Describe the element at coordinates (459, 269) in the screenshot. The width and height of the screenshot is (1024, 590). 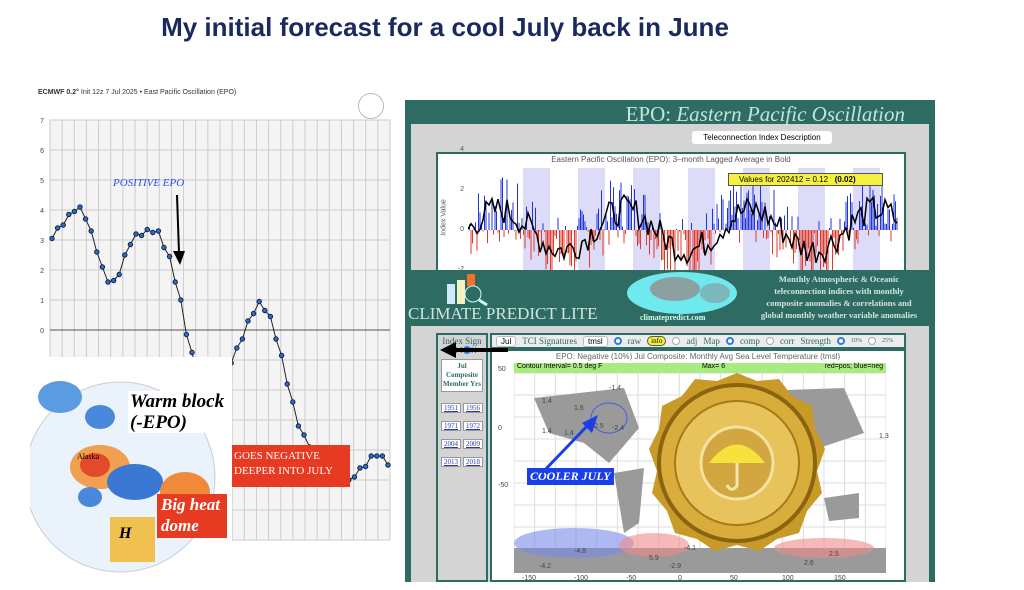
I see `ts-ytick: -2` at that location.